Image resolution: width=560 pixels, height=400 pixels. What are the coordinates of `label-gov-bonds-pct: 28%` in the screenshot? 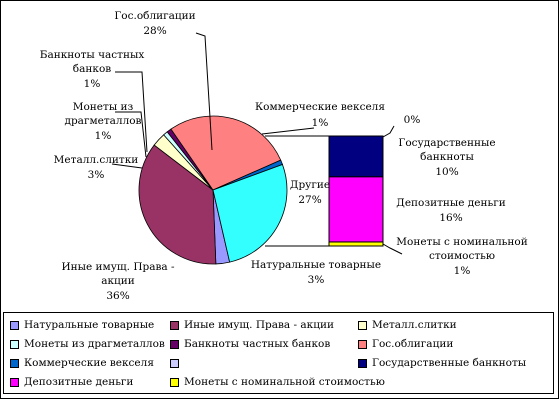 It's located at (154, 31).